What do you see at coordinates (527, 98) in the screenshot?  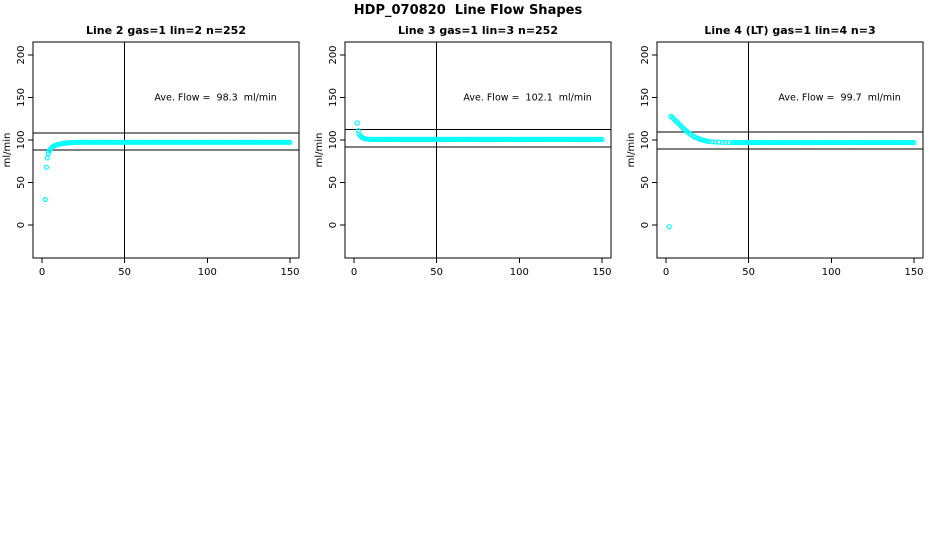 I see `ave-flow-annotation: Ave. Flow = 102.1 ml/min` at bounding box center [527, 98].